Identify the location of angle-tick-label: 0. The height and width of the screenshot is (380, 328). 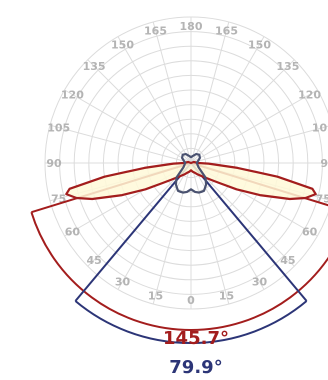
(191, 300).